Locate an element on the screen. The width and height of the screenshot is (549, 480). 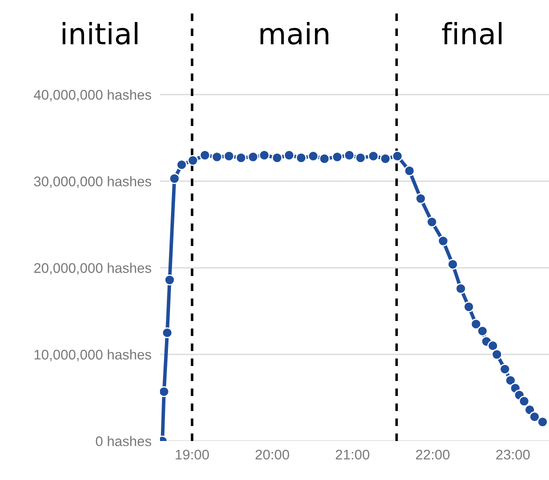
text: initial is located at coordinates (100, 33).